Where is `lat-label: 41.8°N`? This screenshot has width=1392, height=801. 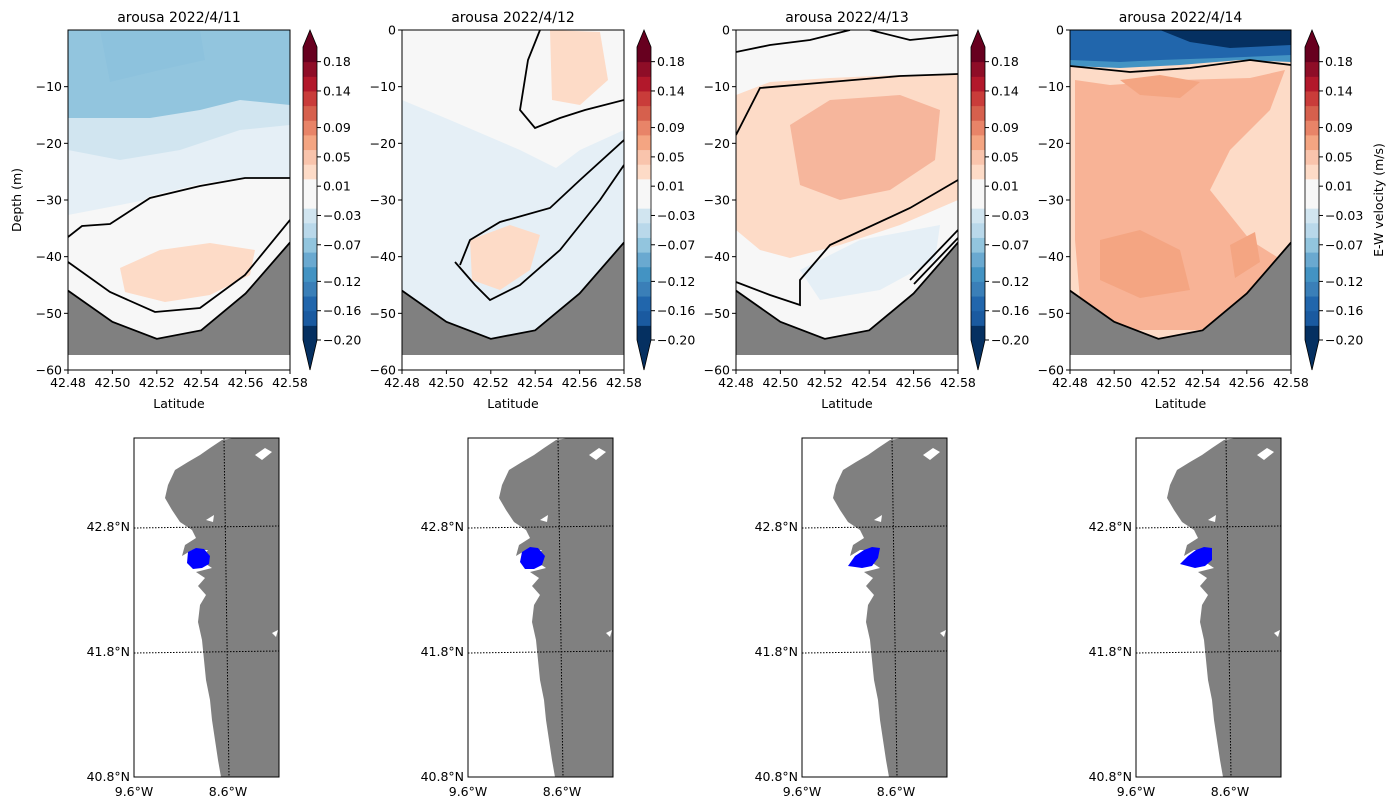 lat-label: 41.8°N is located at coordinates (442, 651).